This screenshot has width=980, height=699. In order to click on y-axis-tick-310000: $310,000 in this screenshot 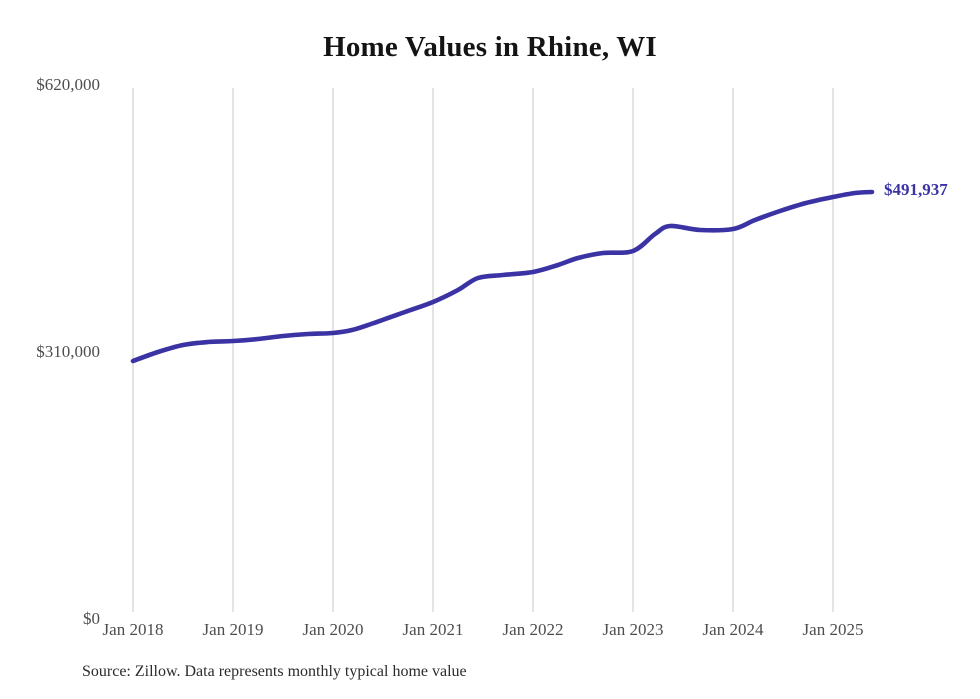, I will do `click(68, 351)`.